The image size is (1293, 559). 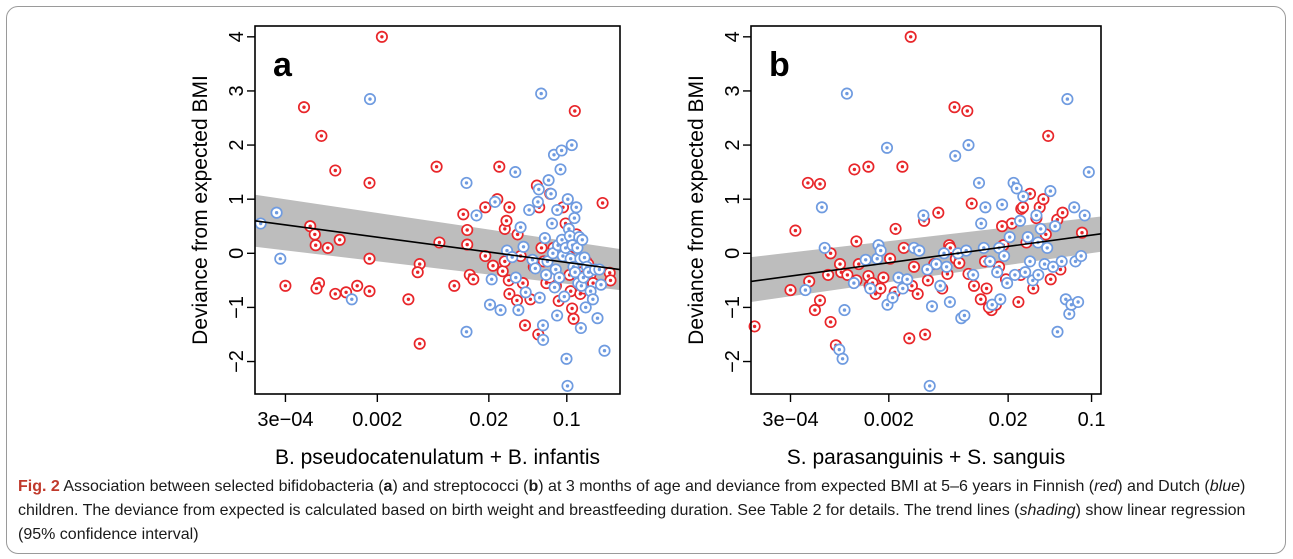 What do you see at coordinates (1008, 420) in the screenshot?
I see `panel-b-x-tick-label: 0.02` at bounding box center [1008, 420].